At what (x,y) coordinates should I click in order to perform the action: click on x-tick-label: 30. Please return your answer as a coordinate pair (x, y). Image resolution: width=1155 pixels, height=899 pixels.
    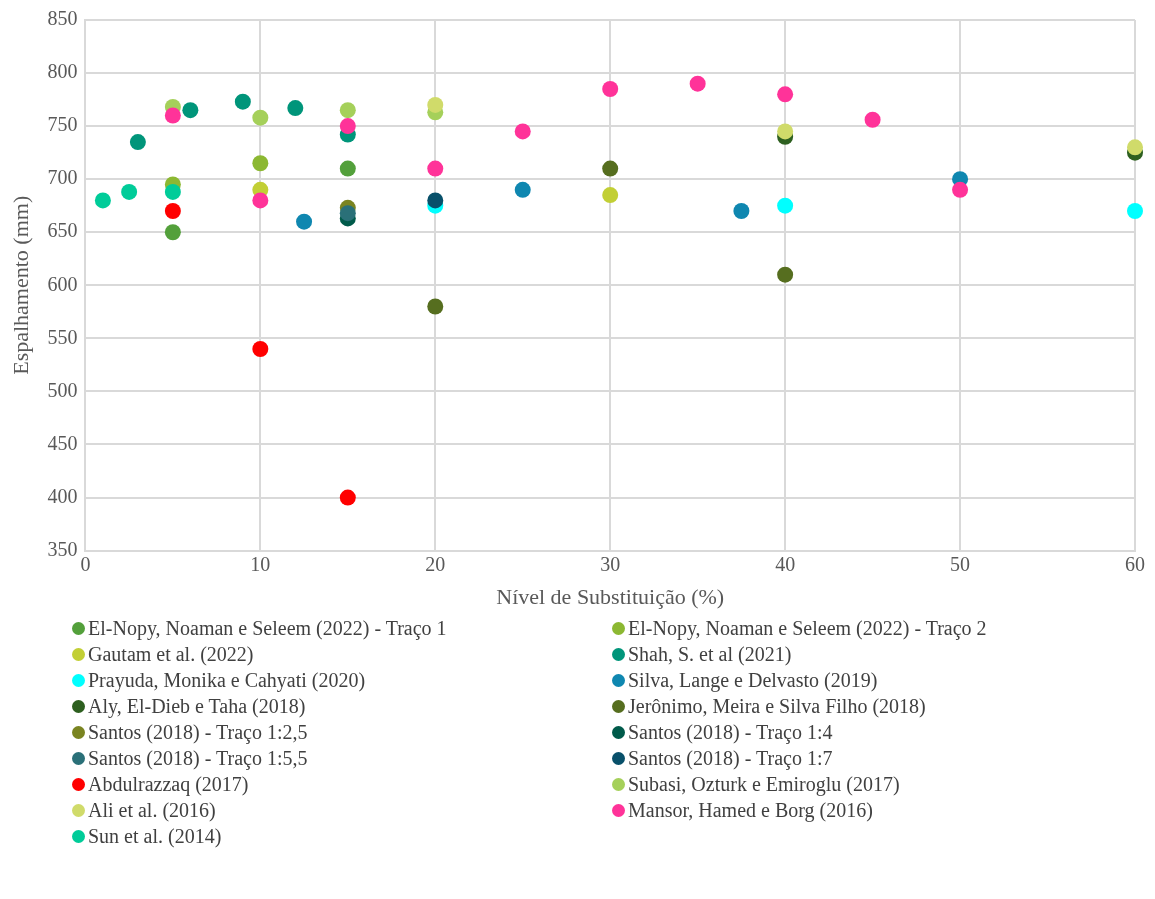
    Looking at the image, I should click on (610, 563).